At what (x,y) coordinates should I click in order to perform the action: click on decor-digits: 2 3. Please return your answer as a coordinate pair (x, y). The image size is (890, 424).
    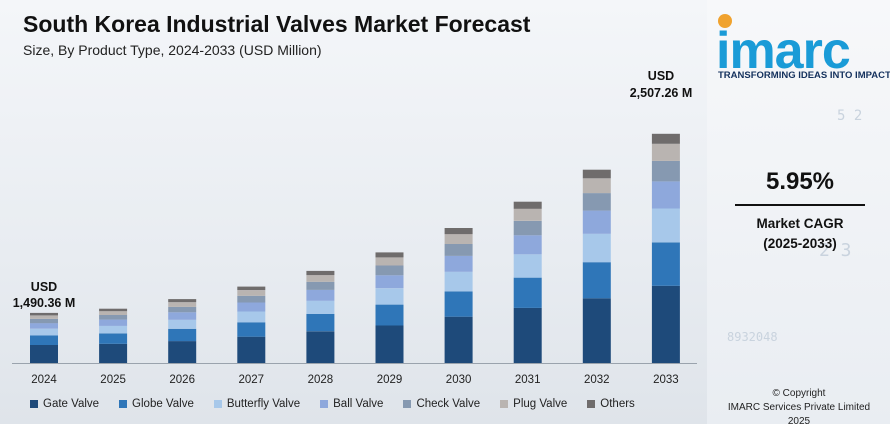
    Looking at the image, I should click on (835, 250).